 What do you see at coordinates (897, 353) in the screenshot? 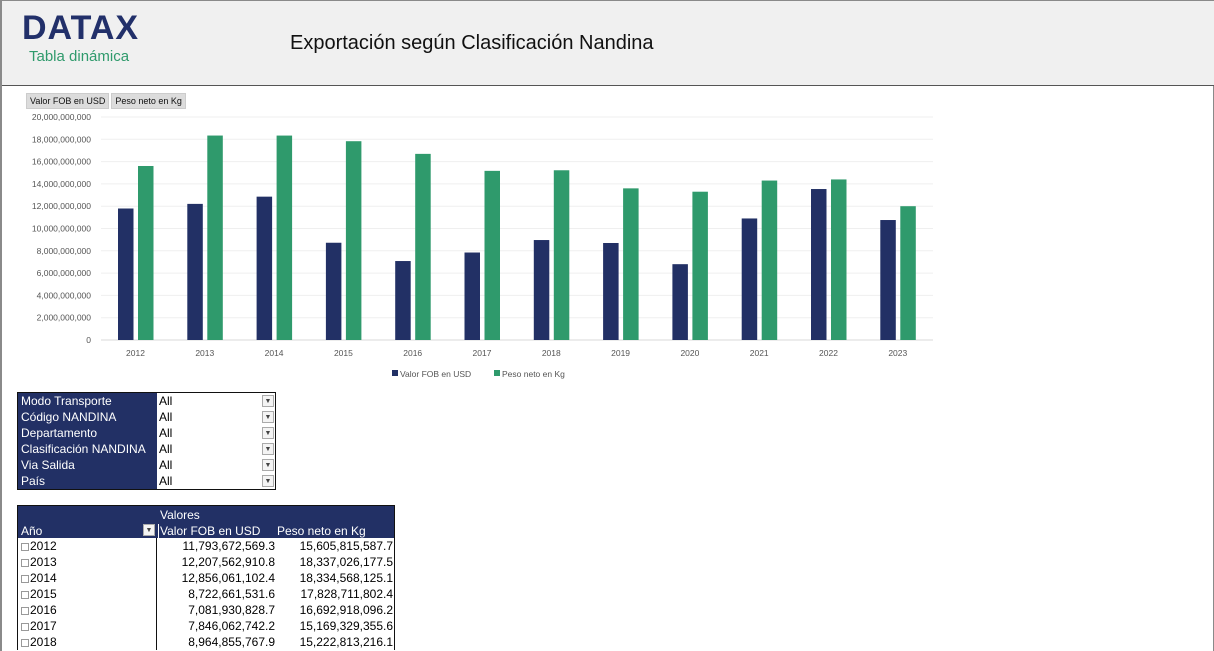
I see `x-tick-label: 2023` at bounding box center [897, 353].